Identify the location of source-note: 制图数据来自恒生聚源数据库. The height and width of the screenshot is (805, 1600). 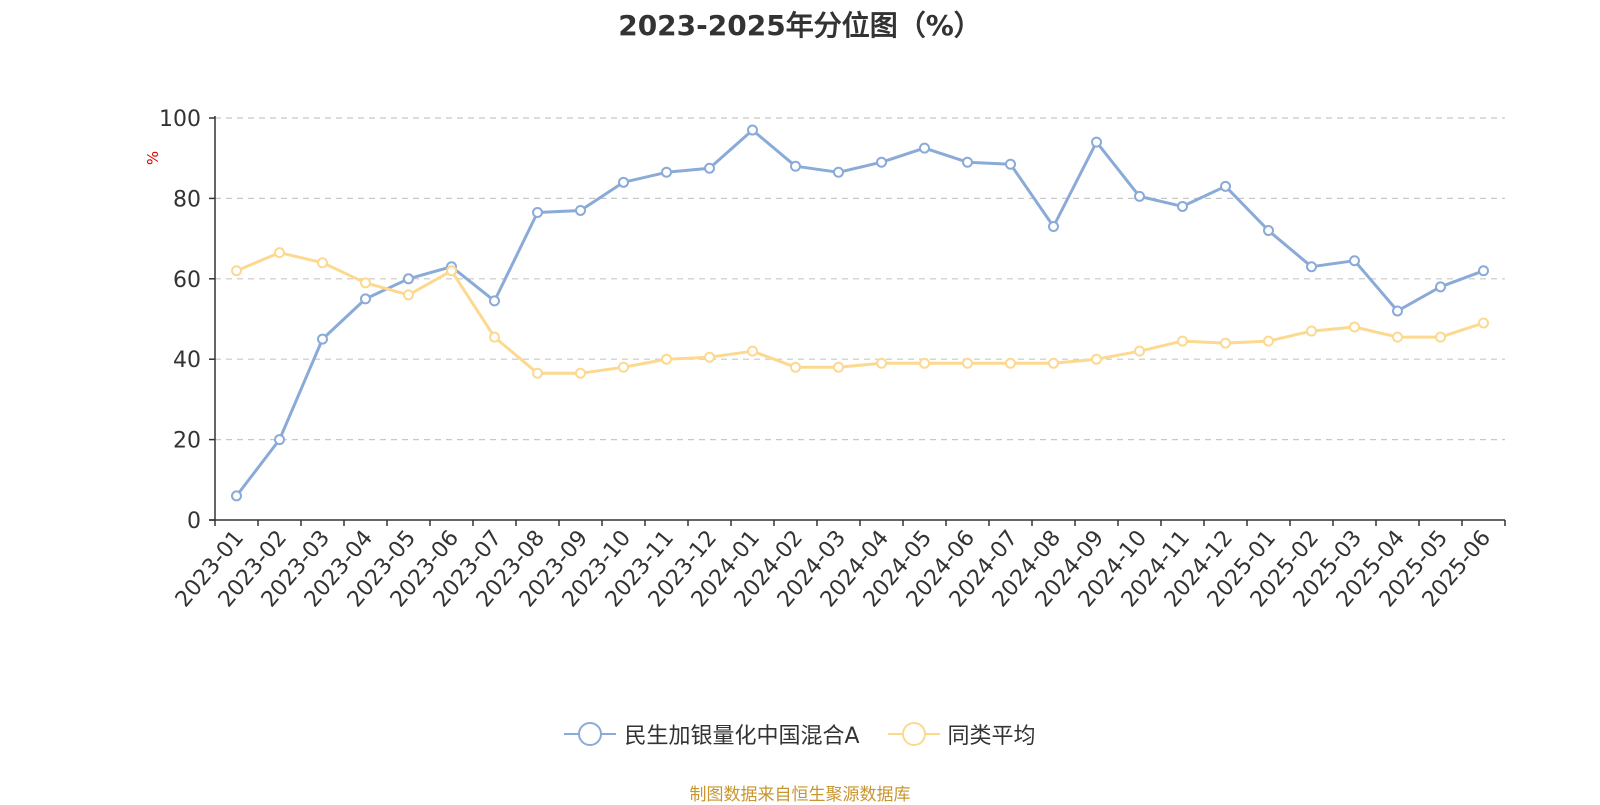
(800, 795).